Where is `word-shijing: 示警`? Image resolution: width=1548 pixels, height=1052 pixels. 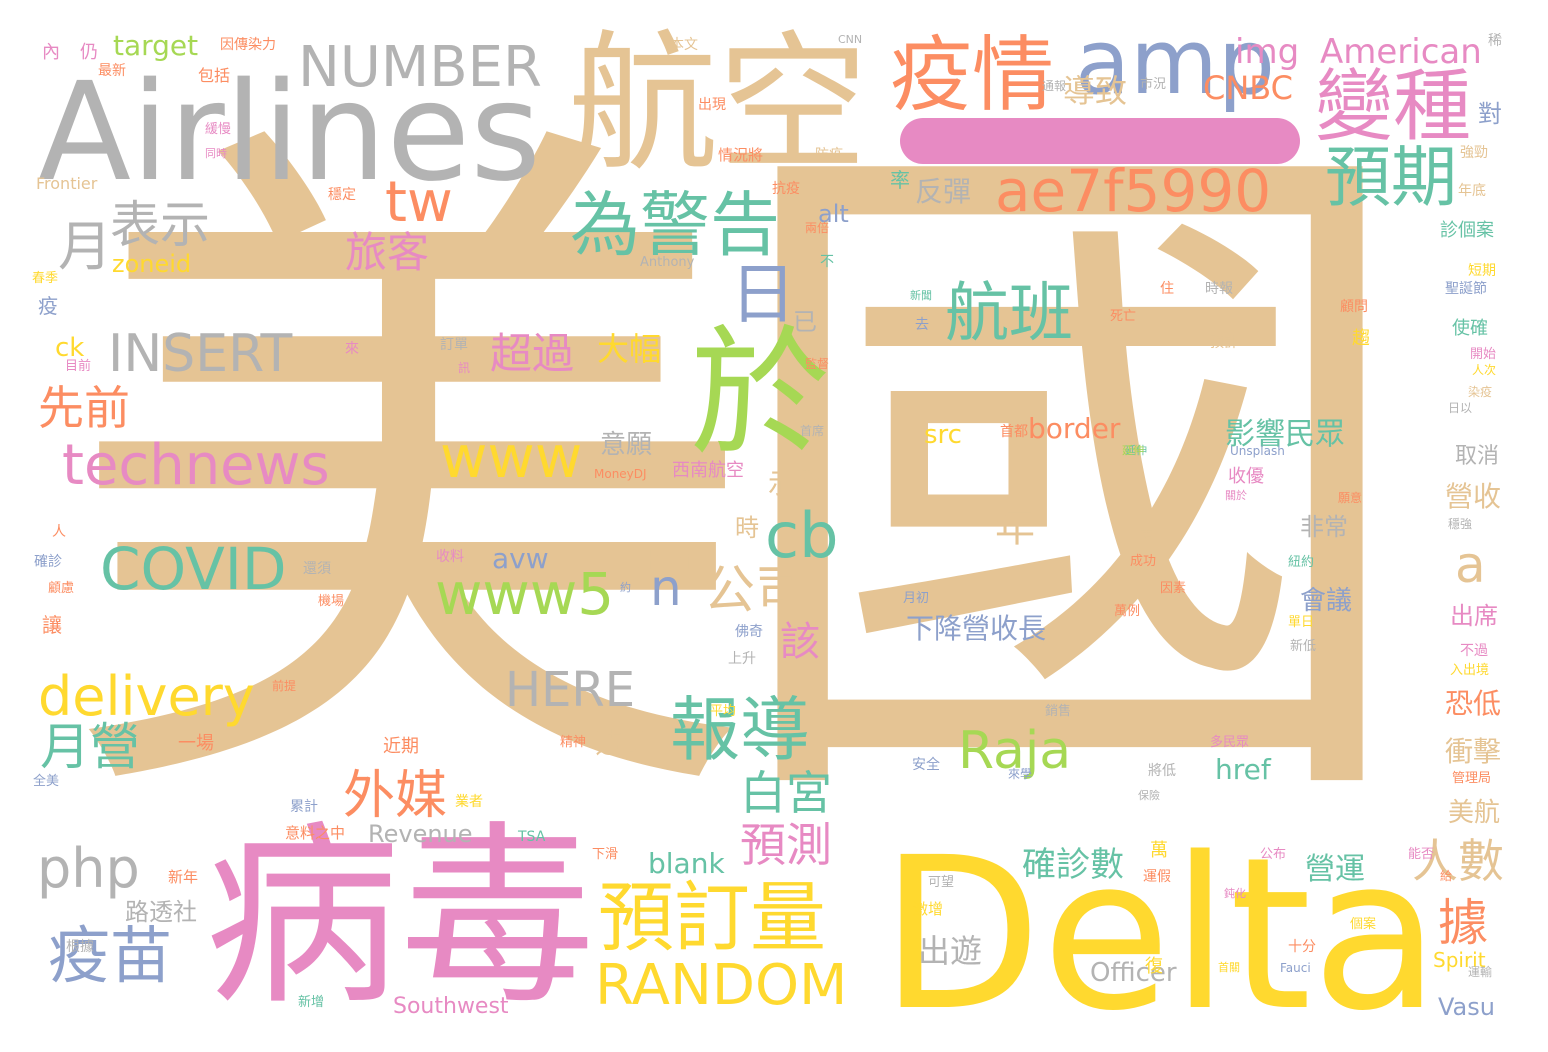 word-shijing: 示警 is located at coordinates (796, 483).